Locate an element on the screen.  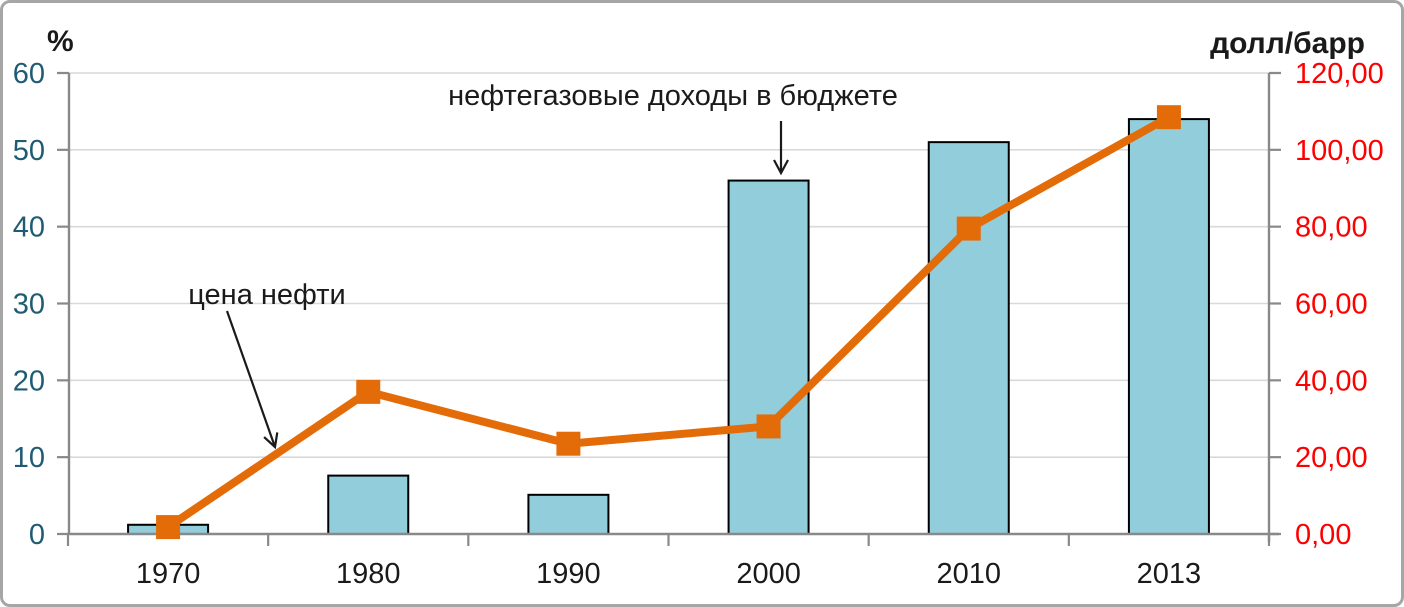
left-axis-tick-labels: 0 10 20 30 40 50 60 is located at coordinates (29, 304).